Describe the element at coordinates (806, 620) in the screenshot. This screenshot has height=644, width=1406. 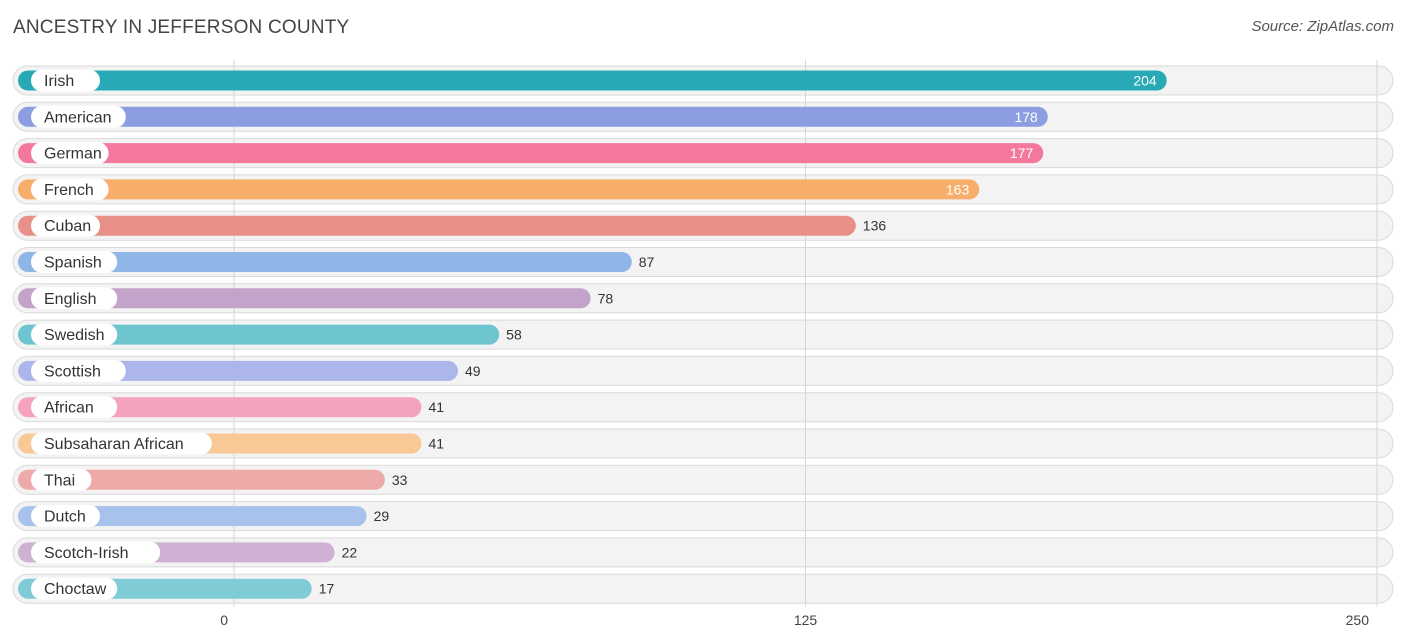
I see `tick-label: 125` at that location.